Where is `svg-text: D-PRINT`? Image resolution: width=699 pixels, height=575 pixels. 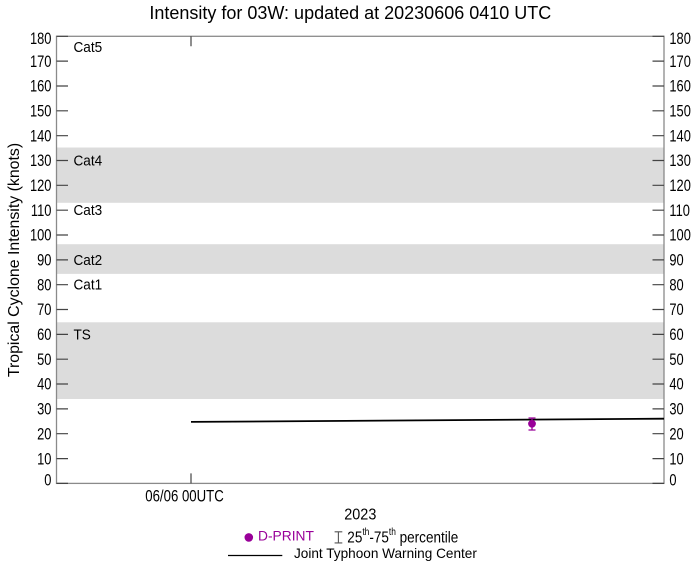 svg-text: D-PRINT is located at coordinates (286, 536).